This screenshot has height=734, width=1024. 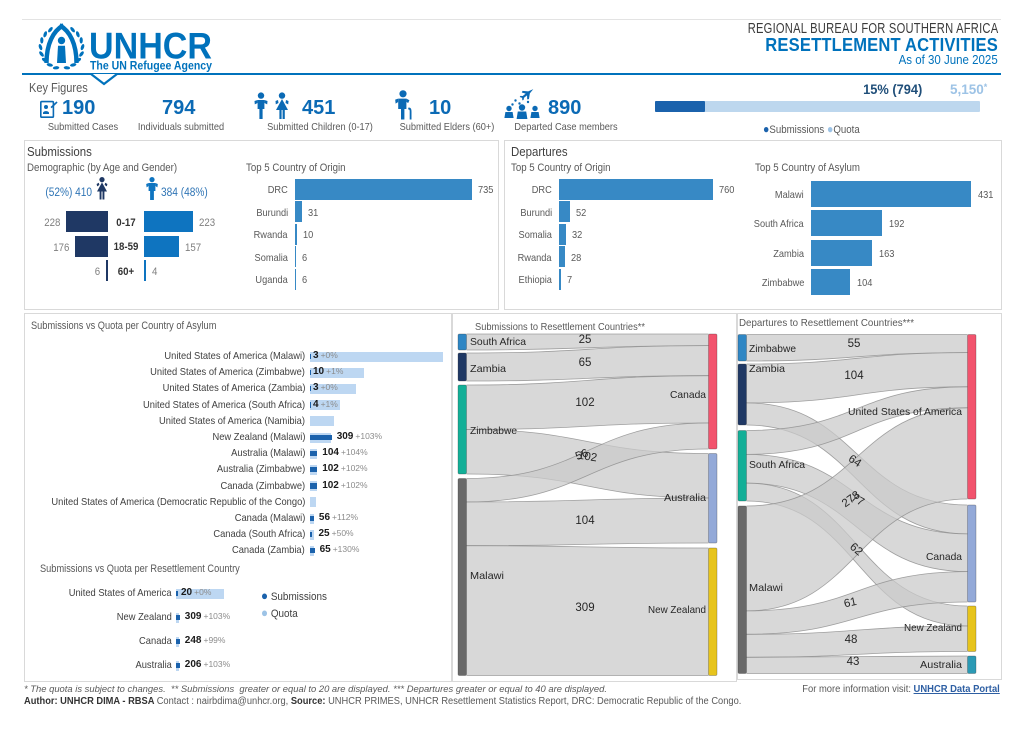 What do you see at coordinates (560, 327) in the screenshot?
I see `svg-text:Submissions to Resettlement Co: Submissions to Resettlement Countries**` at bounding box center [560, 327].